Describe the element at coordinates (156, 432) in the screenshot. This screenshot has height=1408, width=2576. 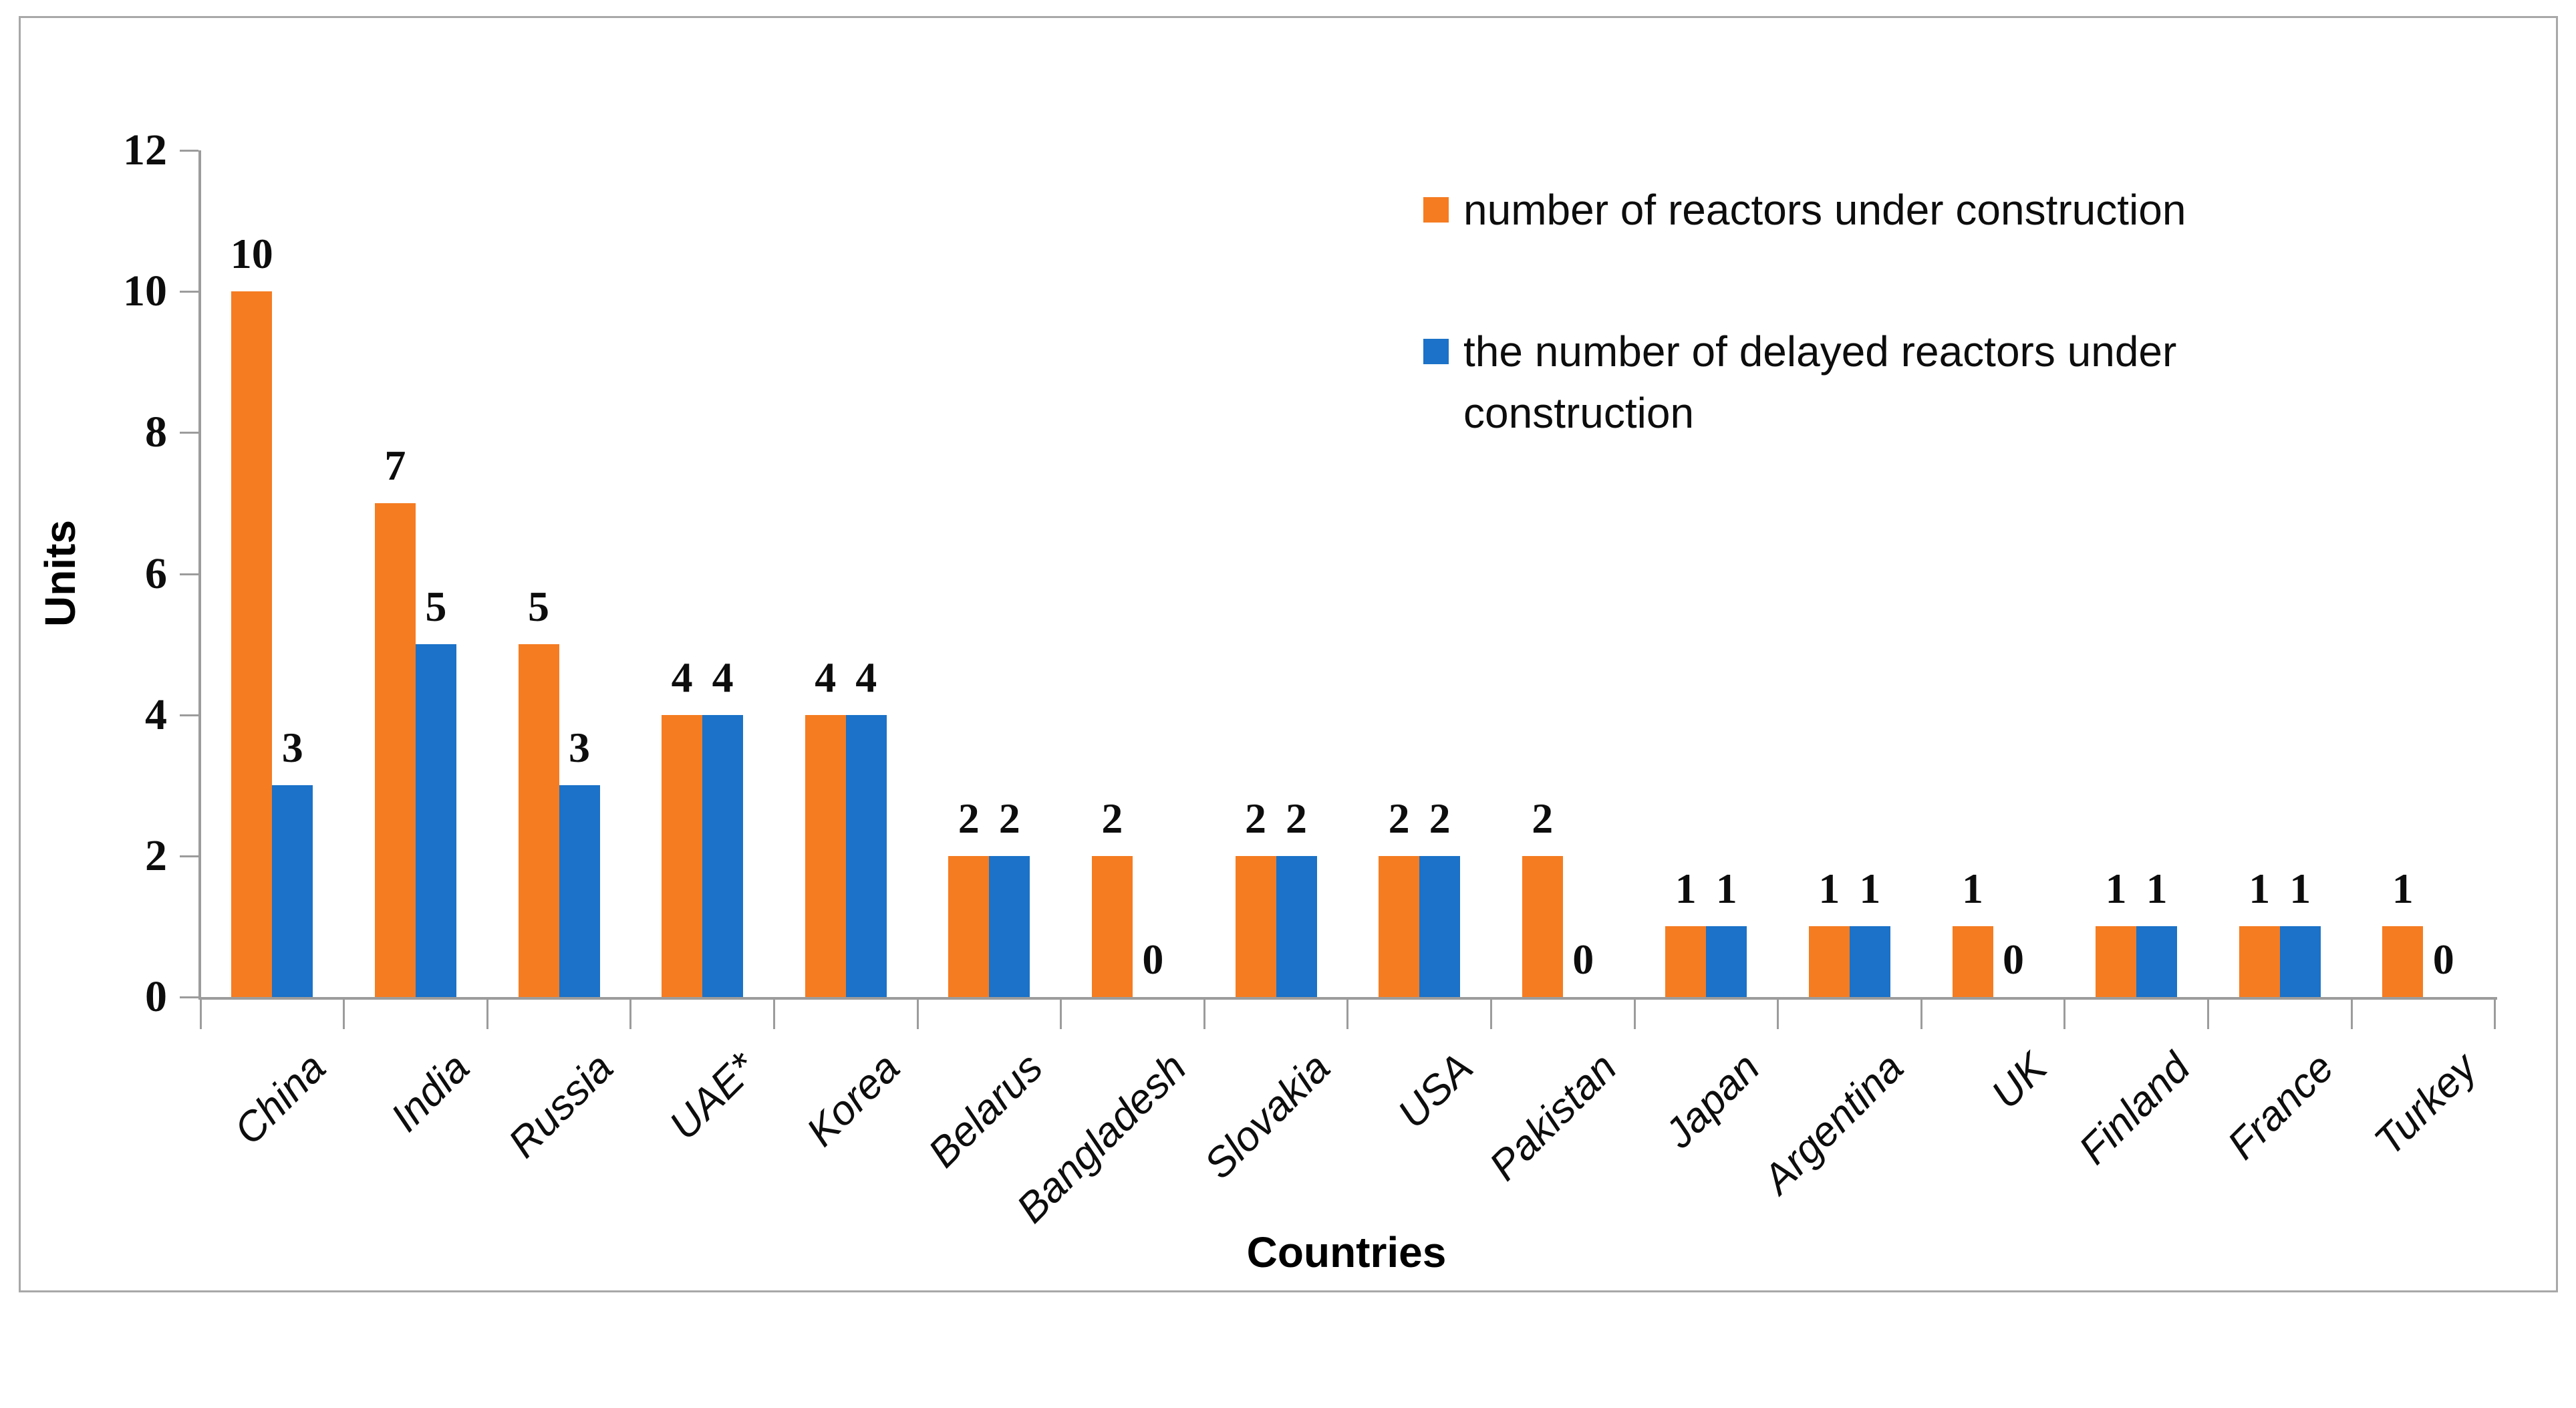
I see `y-tick-label: 8` at that location.